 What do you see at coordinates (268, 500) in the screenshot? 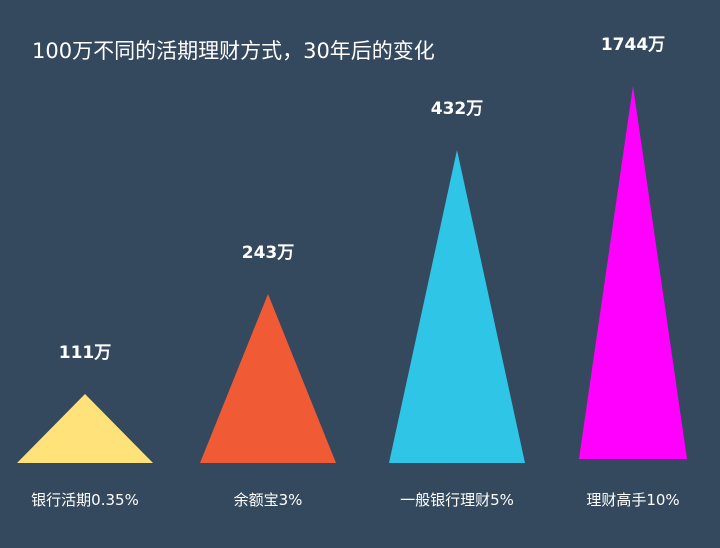
I see `category-label-2: 余额宝3%` at bounding box center [268, 500].